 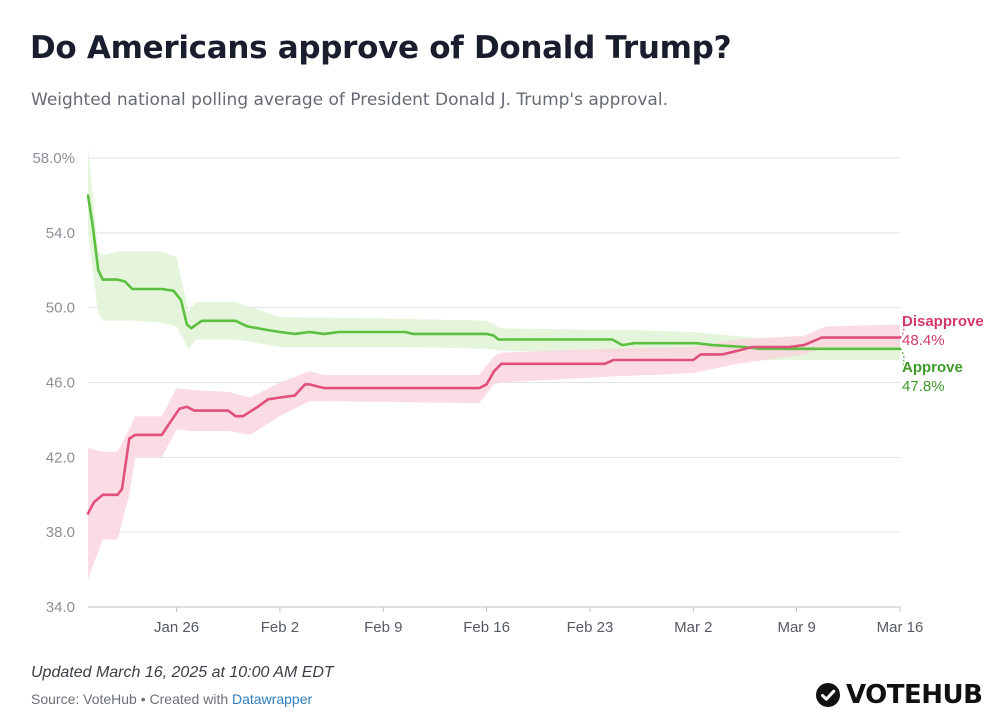 What do you see at coordinates (53, 158) in the screenshot?
I see `y-tick-label: 58.0%` at bounding box center [53, 158].